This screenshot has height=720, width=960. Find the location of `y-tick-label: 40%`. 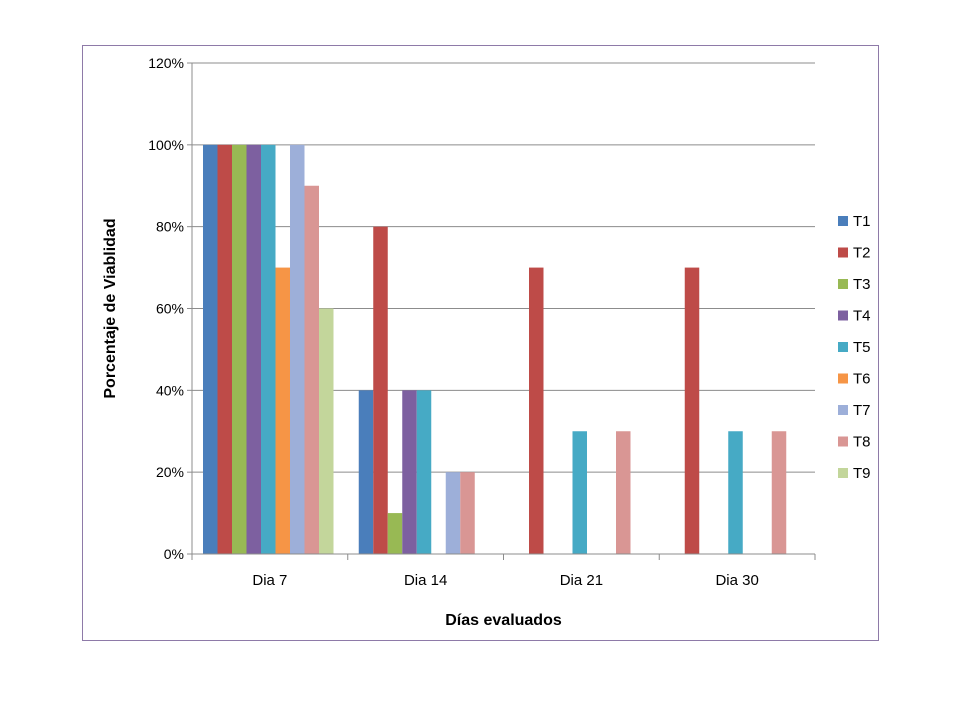

y-tick-label: 40% is located at coordinates (170, 390).